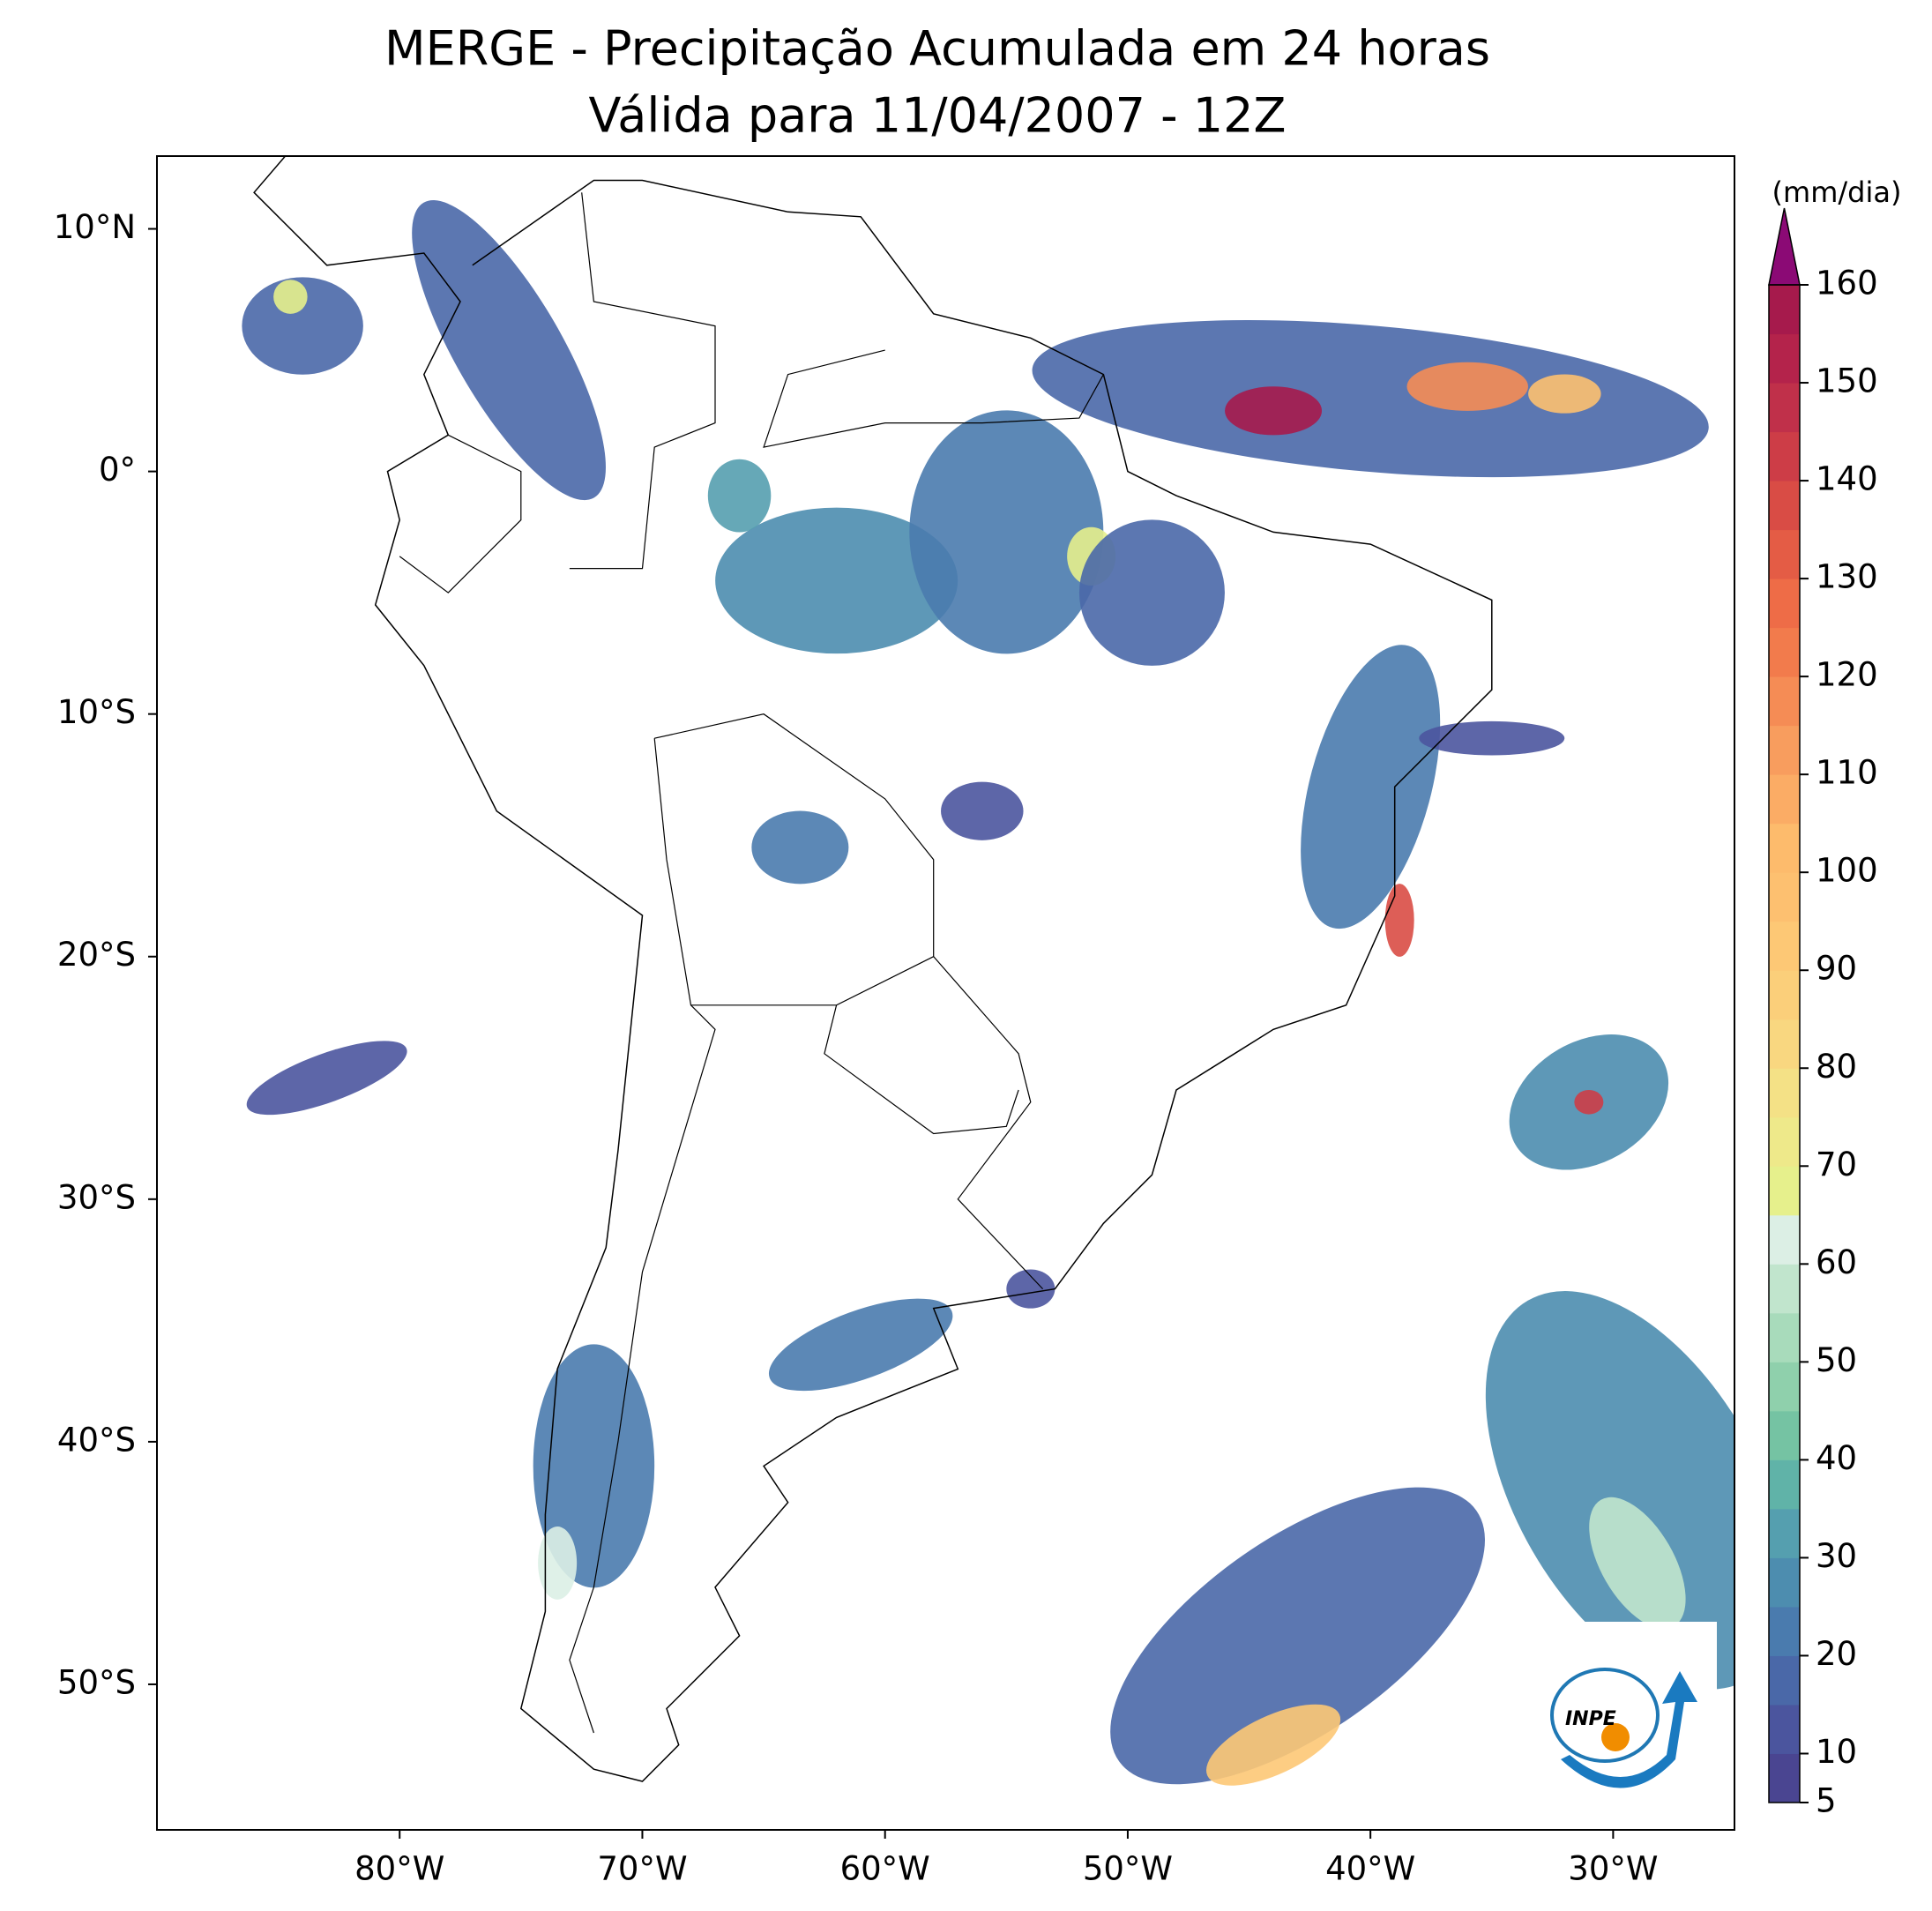  What do you see at coordinates (642, 1869) in the screenshot?
I see `x-tick-label: 70°W` at bounding box center [642, 1869].